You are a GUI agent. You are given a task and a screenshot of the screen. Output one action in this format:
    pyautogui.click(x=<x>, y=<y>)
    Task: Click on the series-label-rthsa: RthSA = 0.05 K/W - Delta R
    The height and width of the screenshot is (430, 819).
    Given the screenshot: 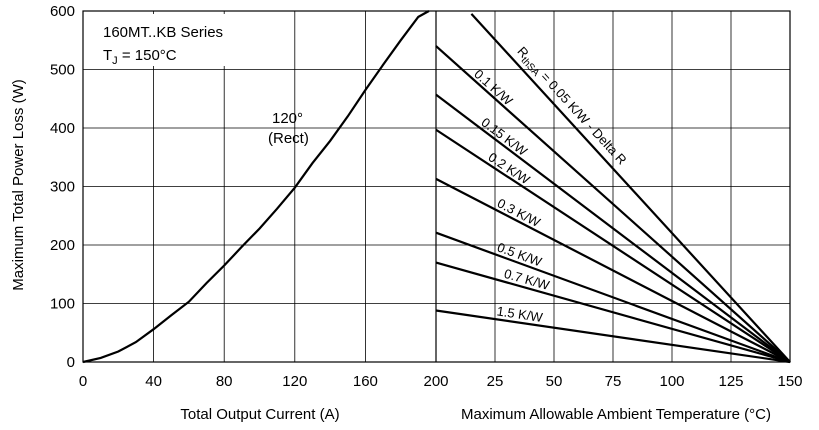 What is the action you would take?
    pyautogui.click(x=570, y=107)
    